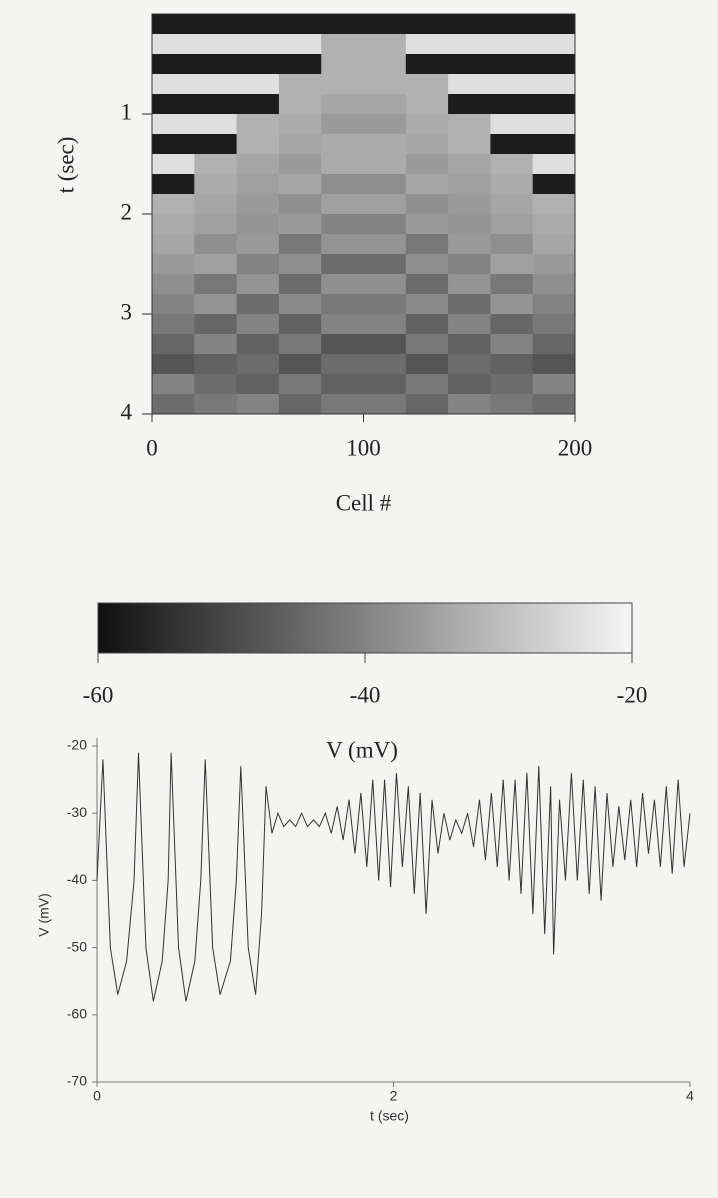 Image resolution: width=718 pixels, height=1198 pixels. I want to click on x-tick-label: 200, so click(575, 447).